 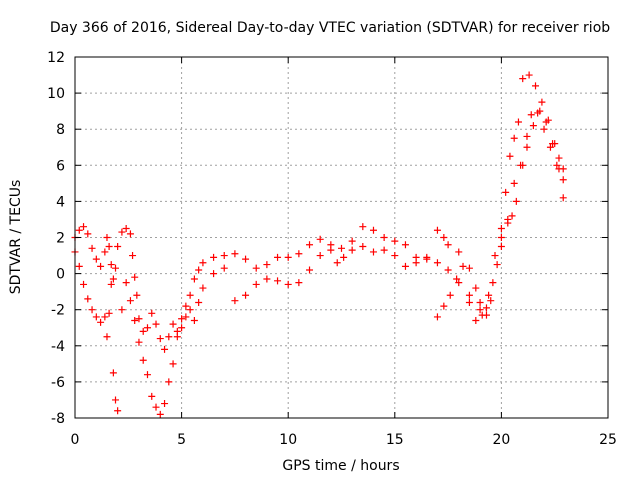 I want to click on x-tick-label: 15, so click(x=395, y=440).